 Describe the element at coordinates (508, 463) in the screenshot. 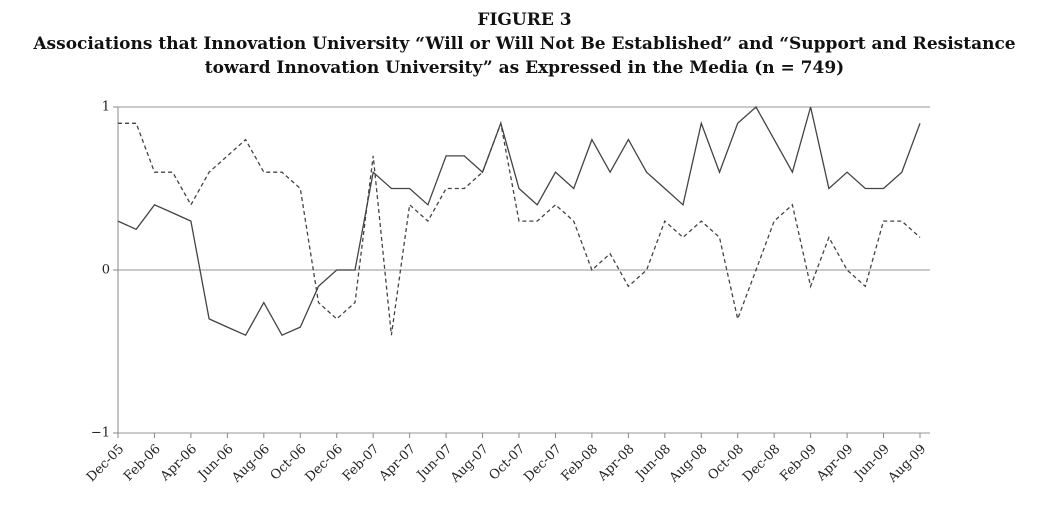

I see `x-tick-label: Oct-07` at that location.